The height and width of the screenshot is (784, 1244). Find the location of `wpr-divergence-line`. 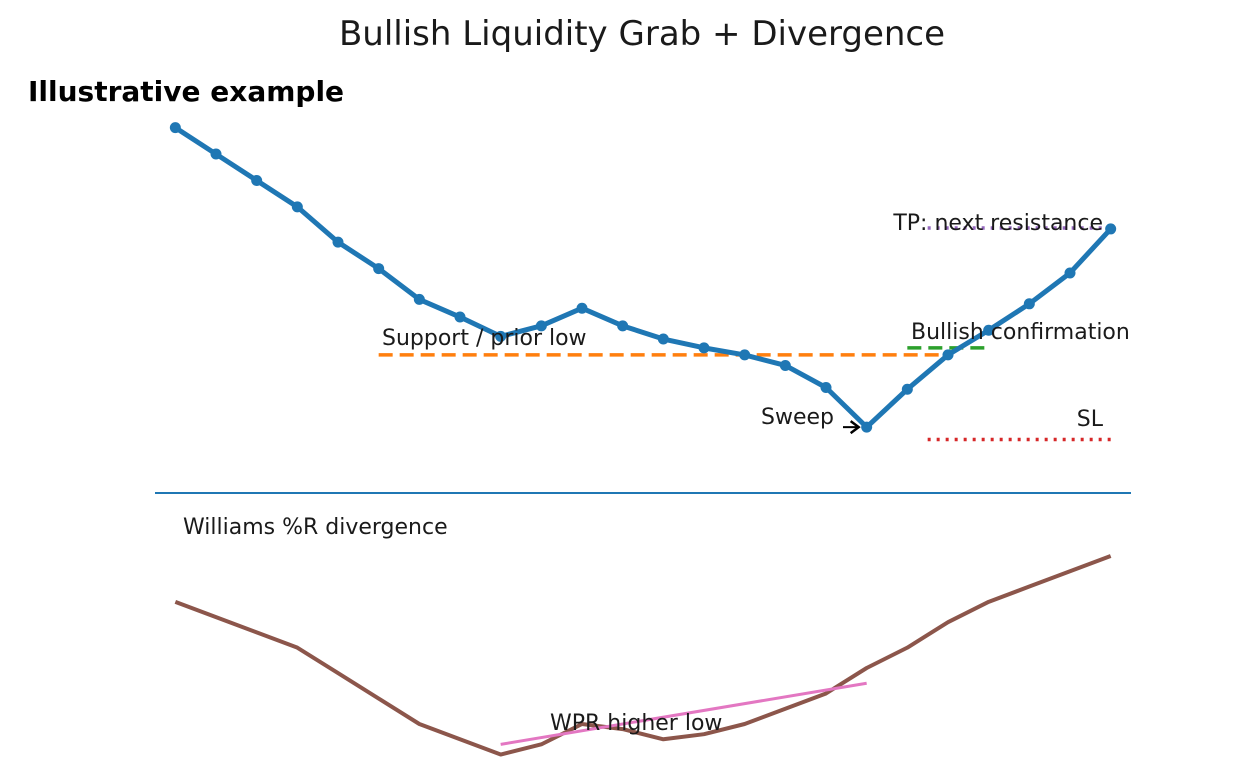

wpr-divergence-line is located at coordinates (683, 713).